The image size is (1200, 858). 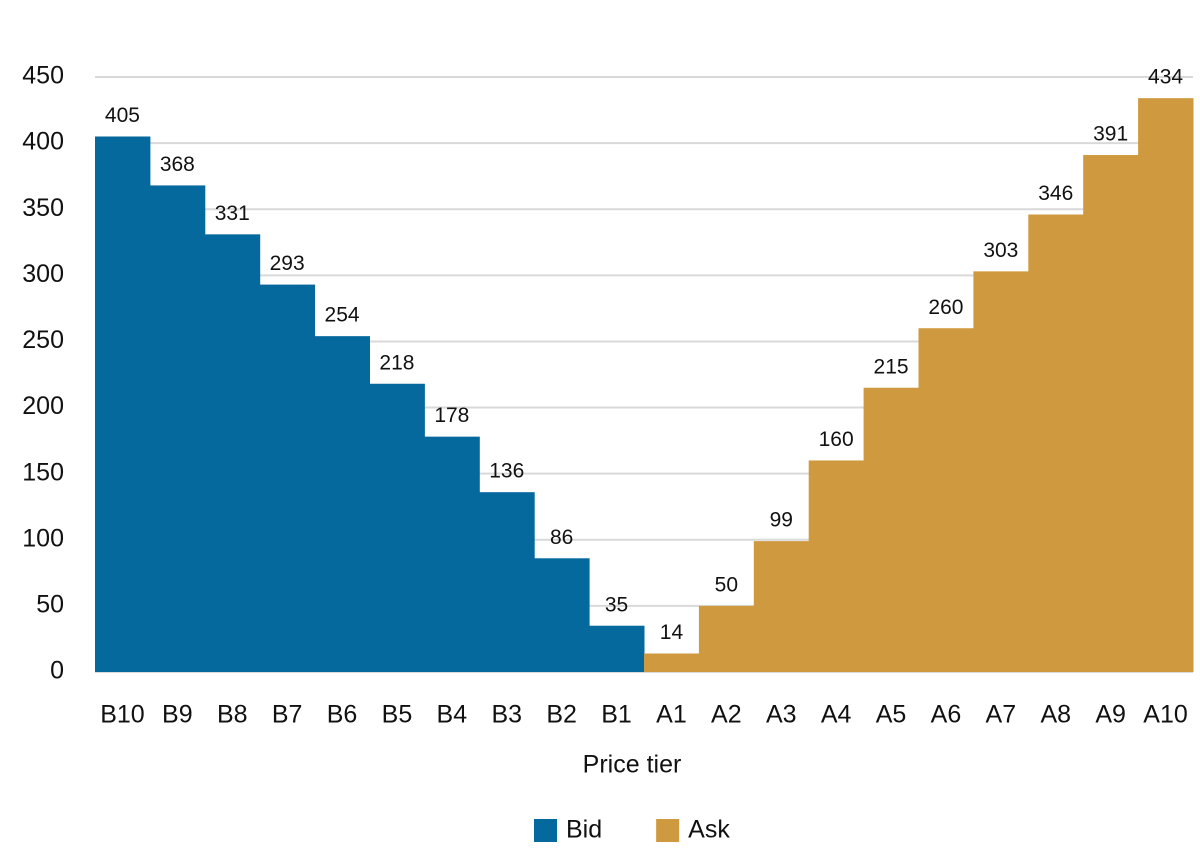 I want to click on y-tick-label: 350, so click(x=43, y=208).